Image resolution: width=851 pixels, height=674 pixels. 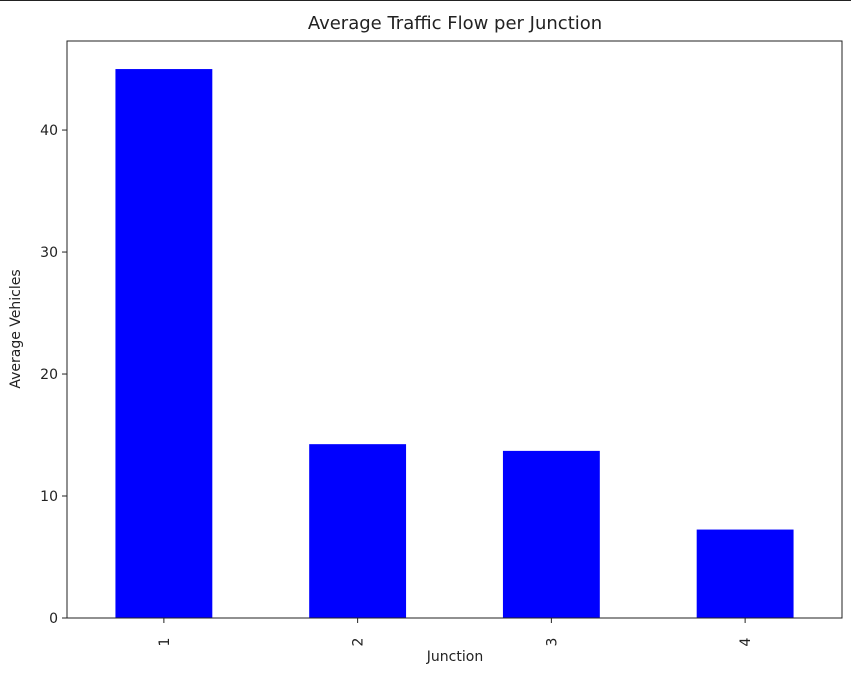 I want to click on x-tick-label: 3, so click(x=552, y=642).